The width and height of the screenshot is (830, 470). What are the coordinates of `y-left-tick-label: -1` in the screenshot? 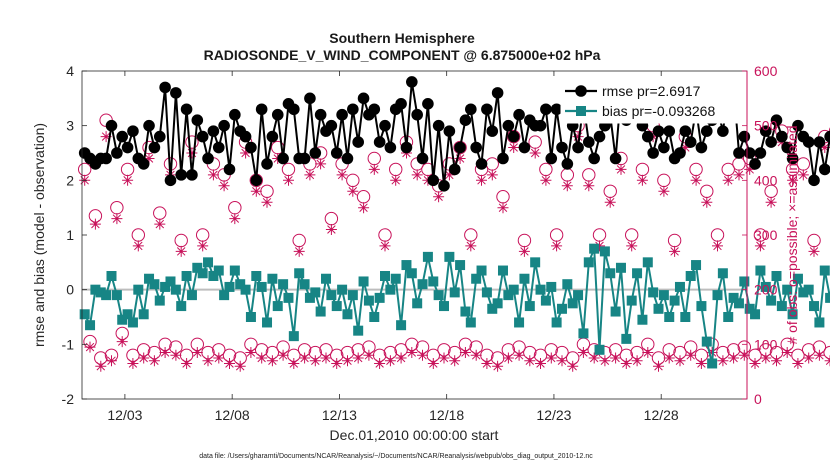 It's located at (68, 344).